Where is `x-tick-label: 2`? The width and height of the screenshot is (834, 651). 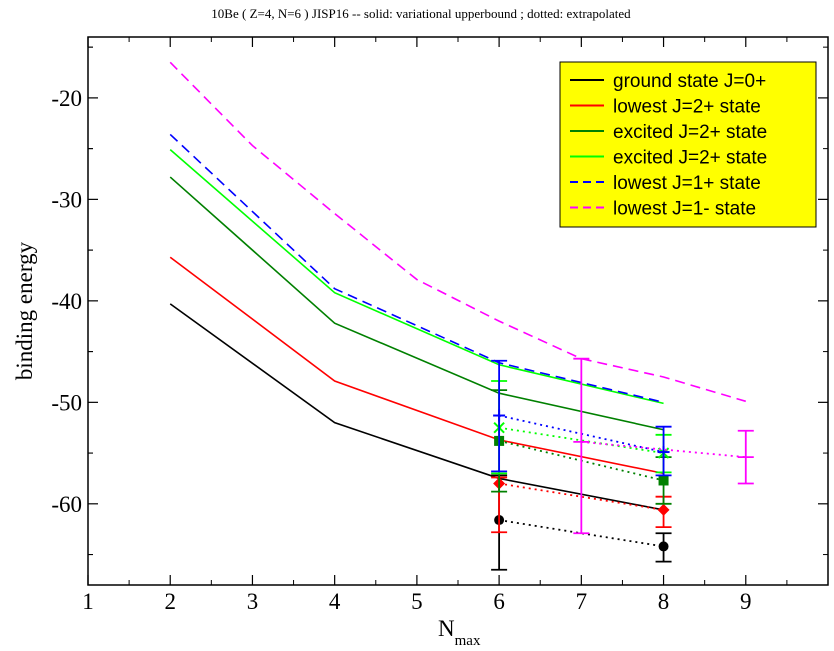
x-tick-label: 2 is located at coordinates (170, 601).